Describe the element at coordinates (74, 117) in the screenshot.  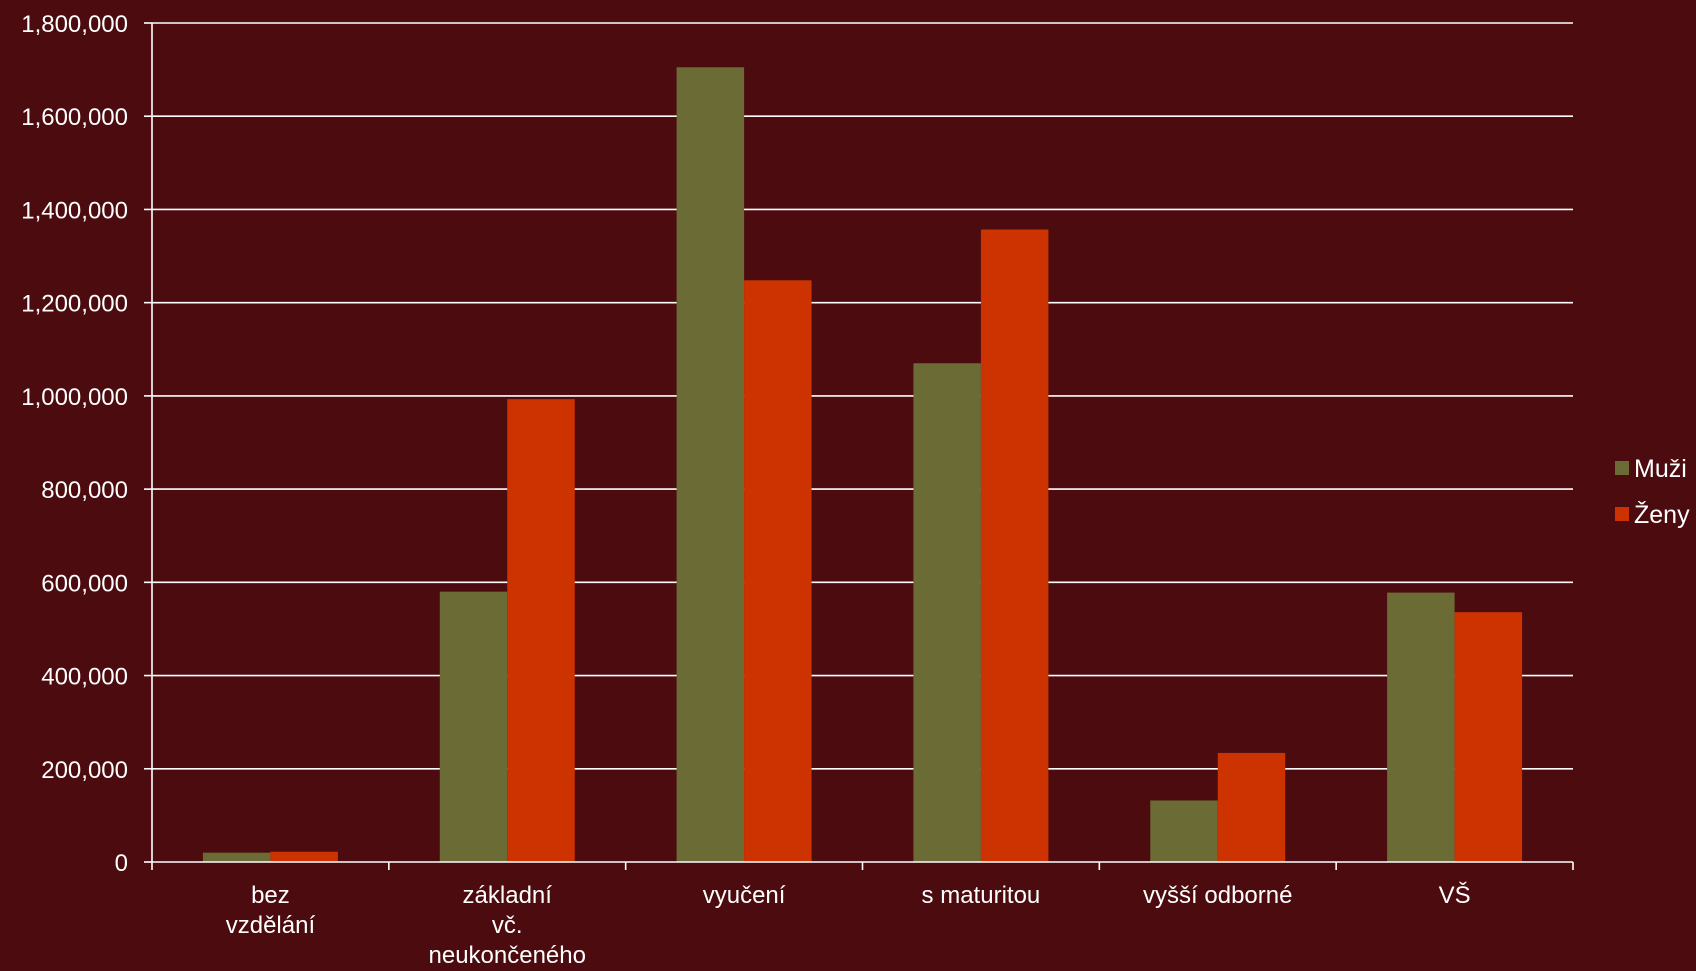
I see `y-tick-label: 1,600,000` at that location.